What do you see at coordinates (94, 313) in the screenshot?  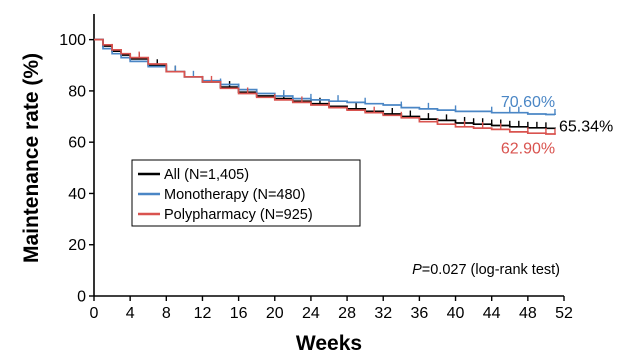 I see `x-tick-label-0: 0` at bounding box center [94, 313].